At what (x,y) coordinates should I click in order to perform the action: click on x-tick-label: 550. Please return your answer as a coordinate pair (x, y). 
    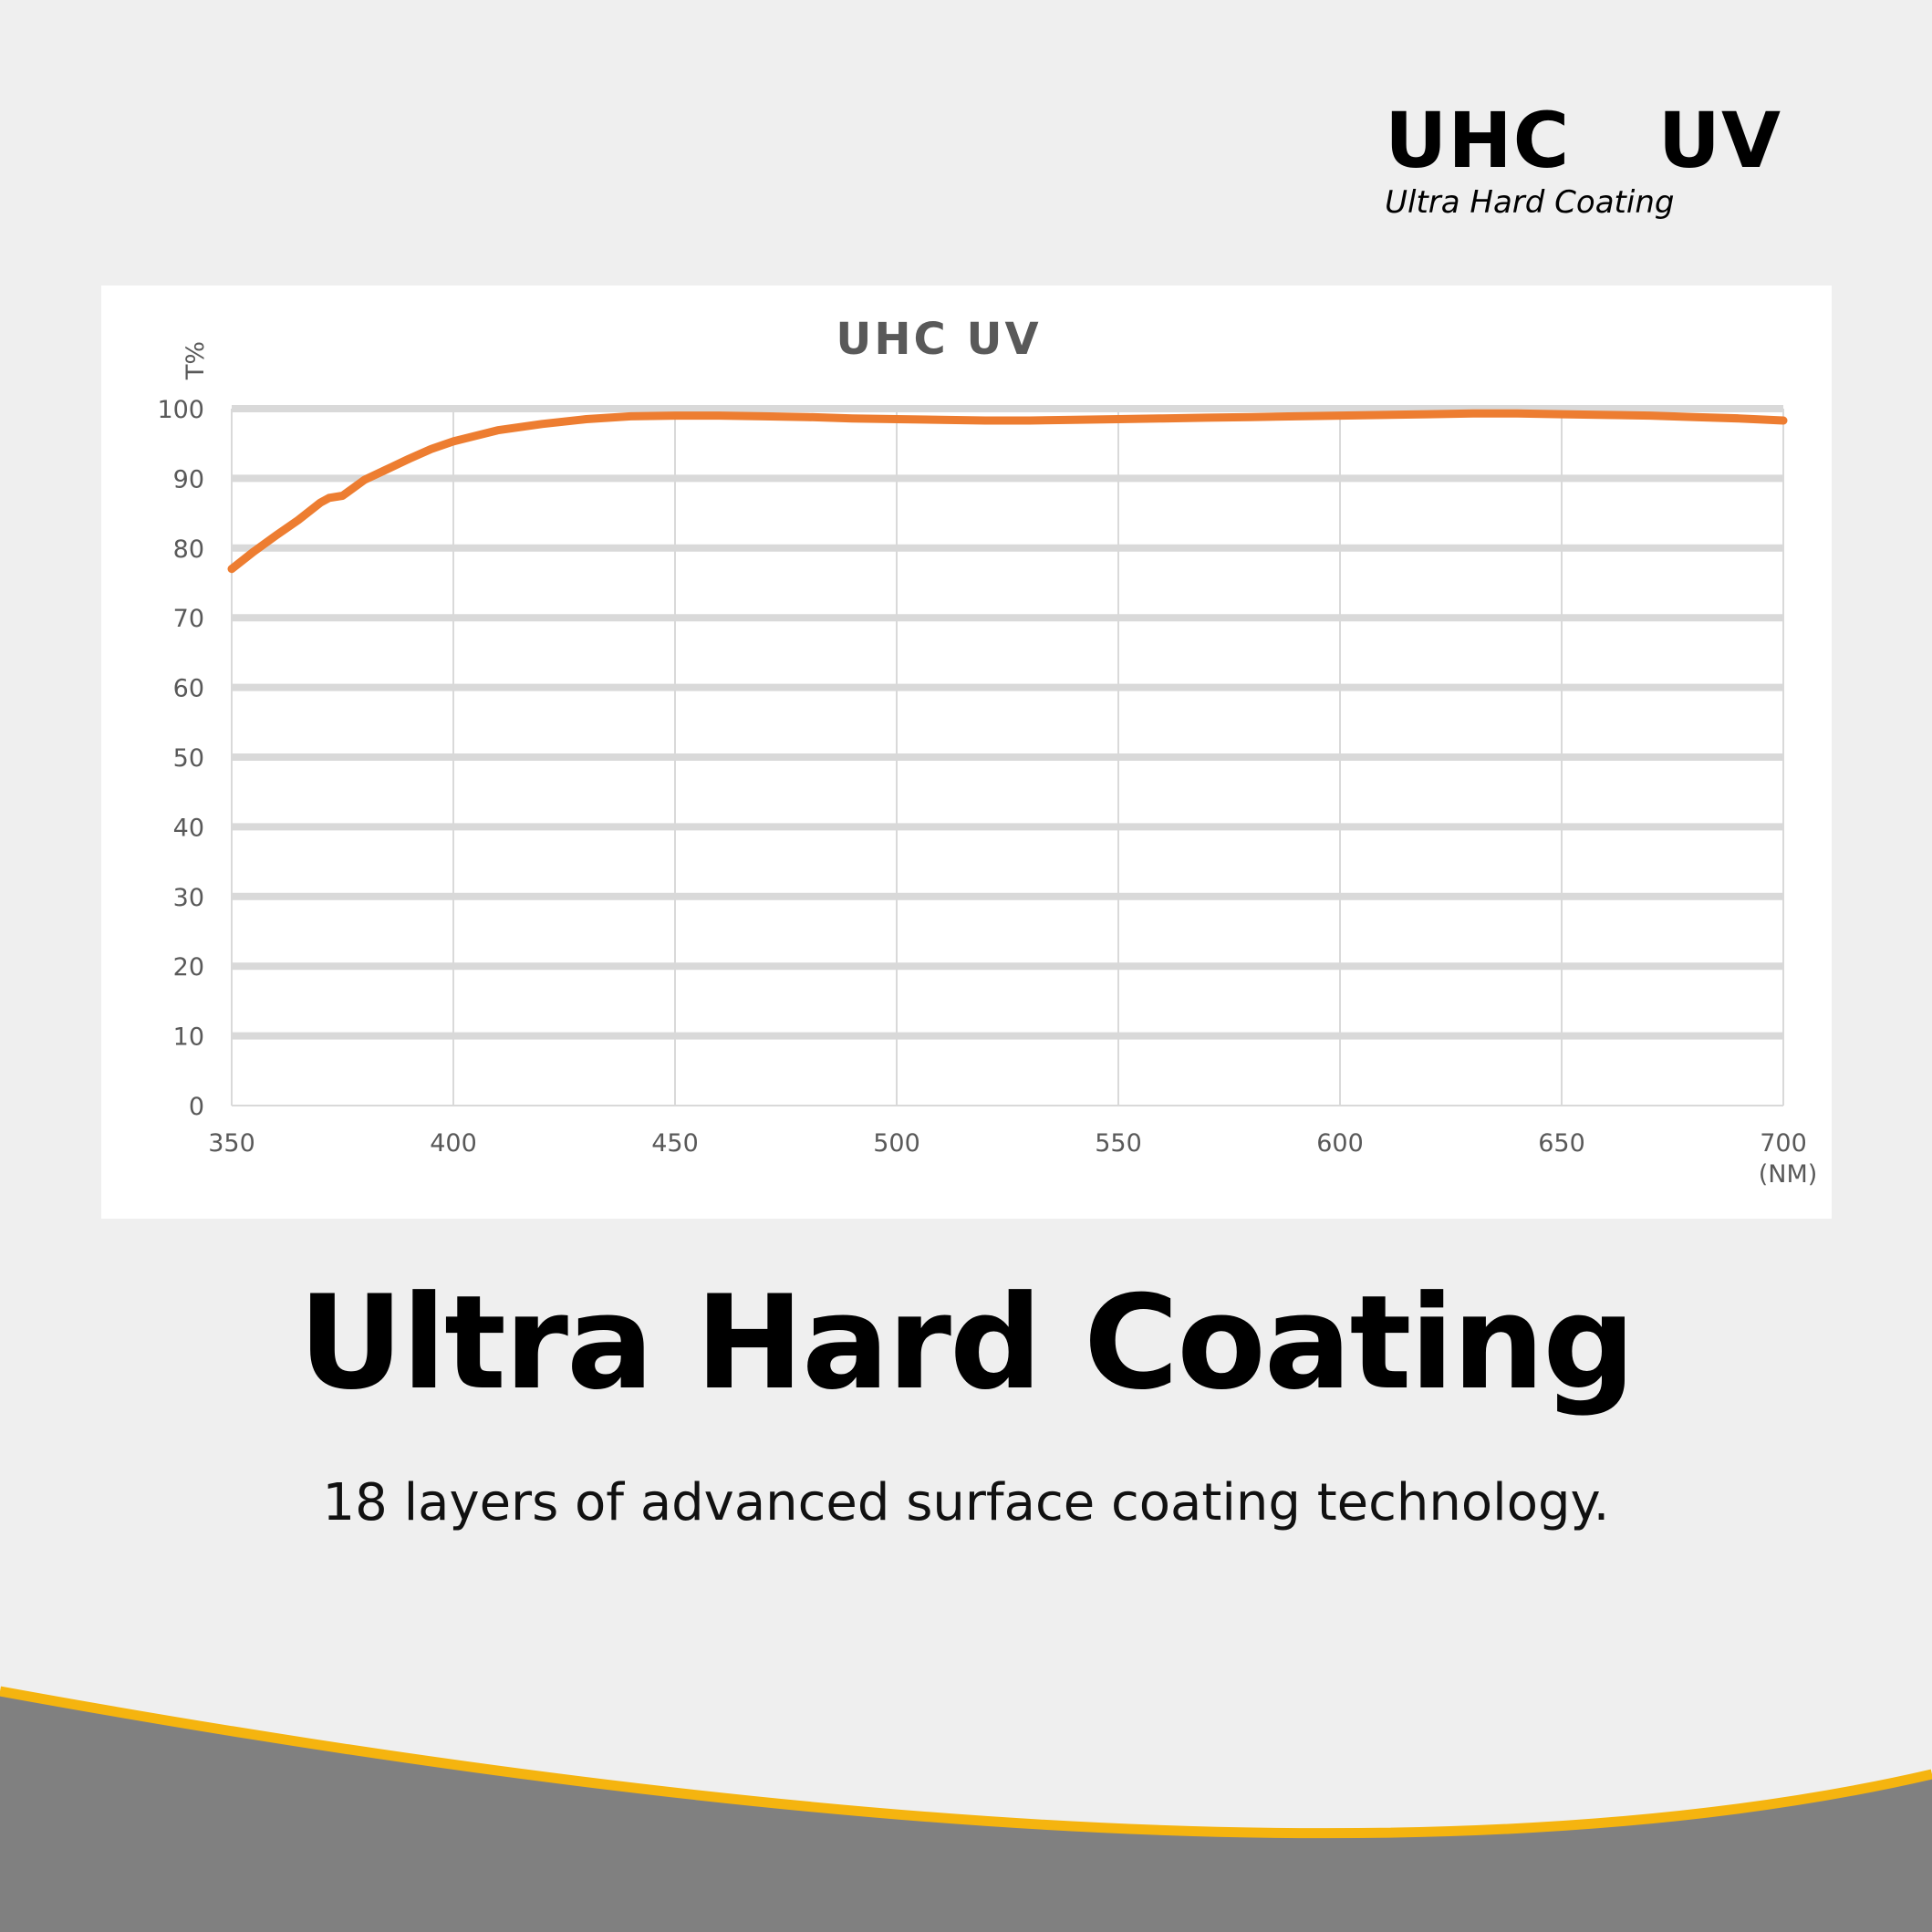
    Looking at the image, I should click on (1118, 1143).